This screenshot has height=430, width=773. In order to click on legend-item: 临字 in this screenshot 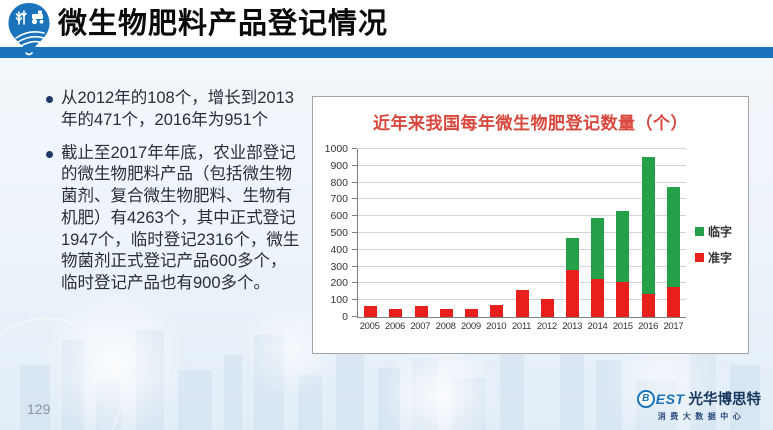, I will do `click(719, 231)`.